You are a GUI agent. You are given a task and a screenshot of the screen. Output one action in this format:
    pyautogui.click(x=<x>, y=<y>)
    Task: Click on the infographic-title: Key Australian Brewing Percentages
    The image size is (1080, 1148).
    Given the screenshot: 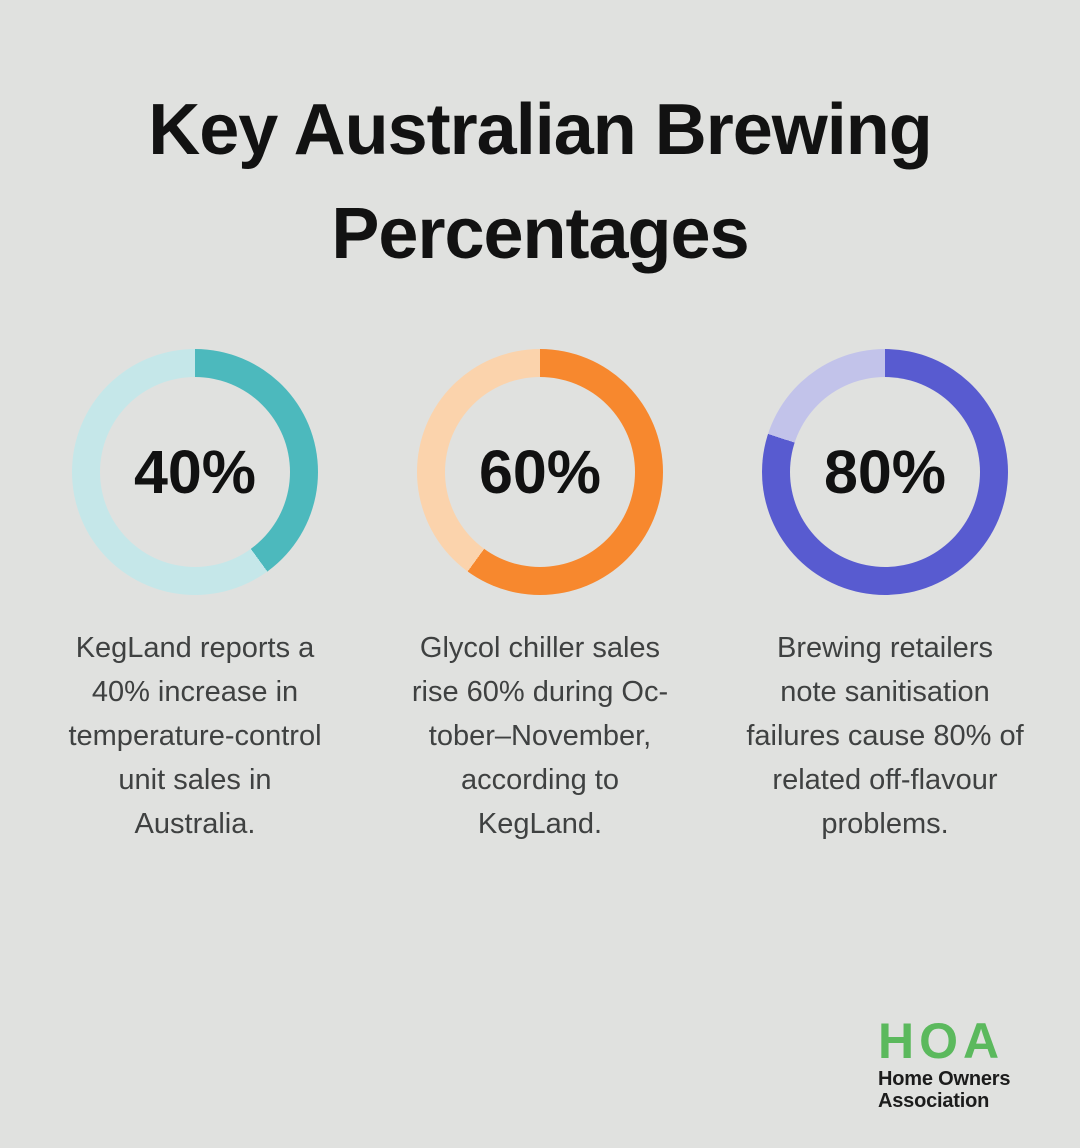 What is the action you would take?
    pyautogui.click(x=540, y=182)
    